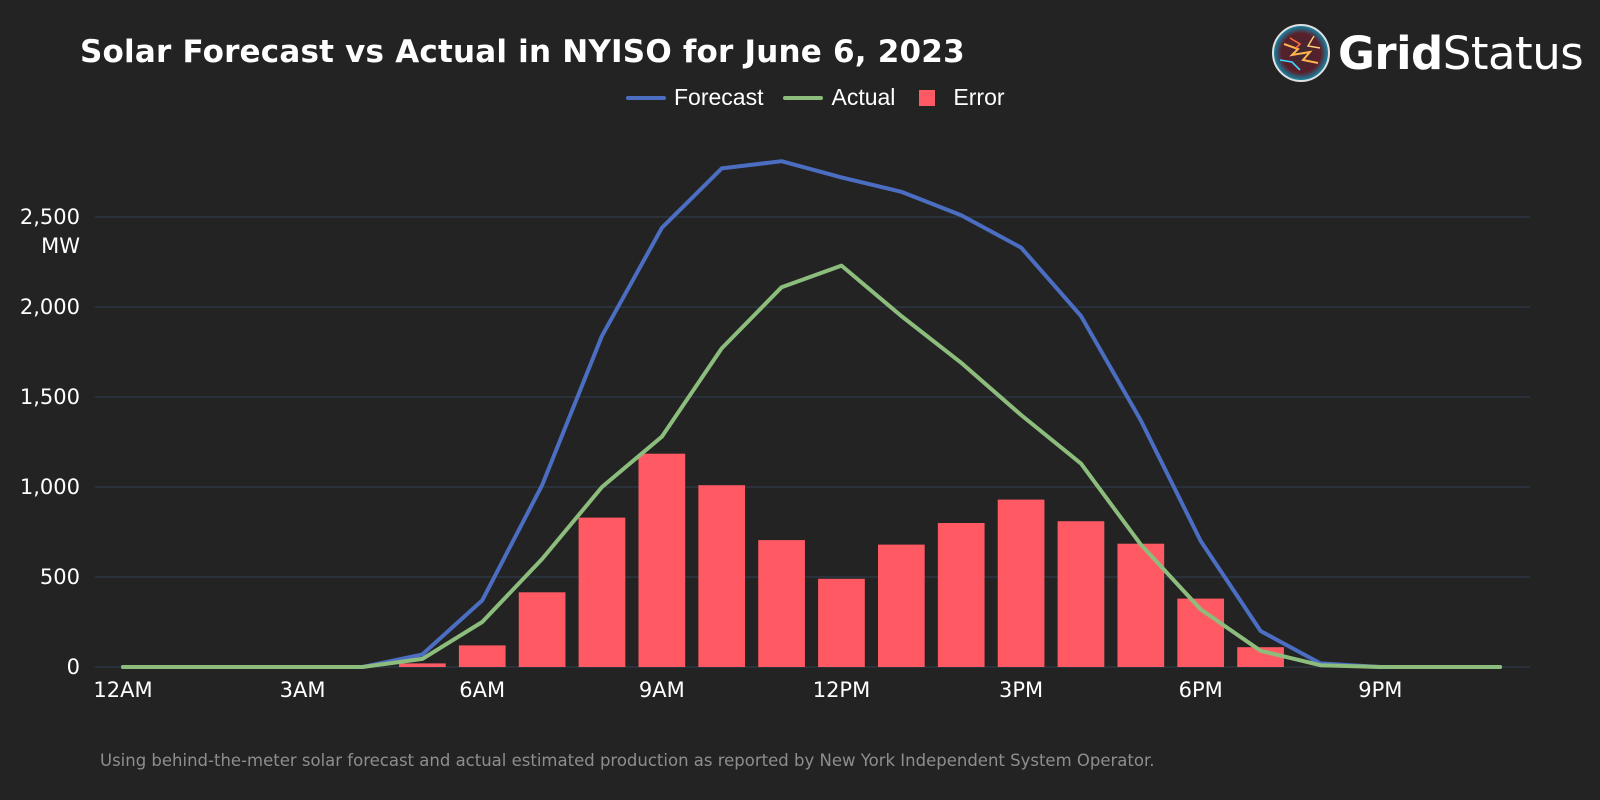  I want to click on logo-text-status: Status, so click(1513, 53).